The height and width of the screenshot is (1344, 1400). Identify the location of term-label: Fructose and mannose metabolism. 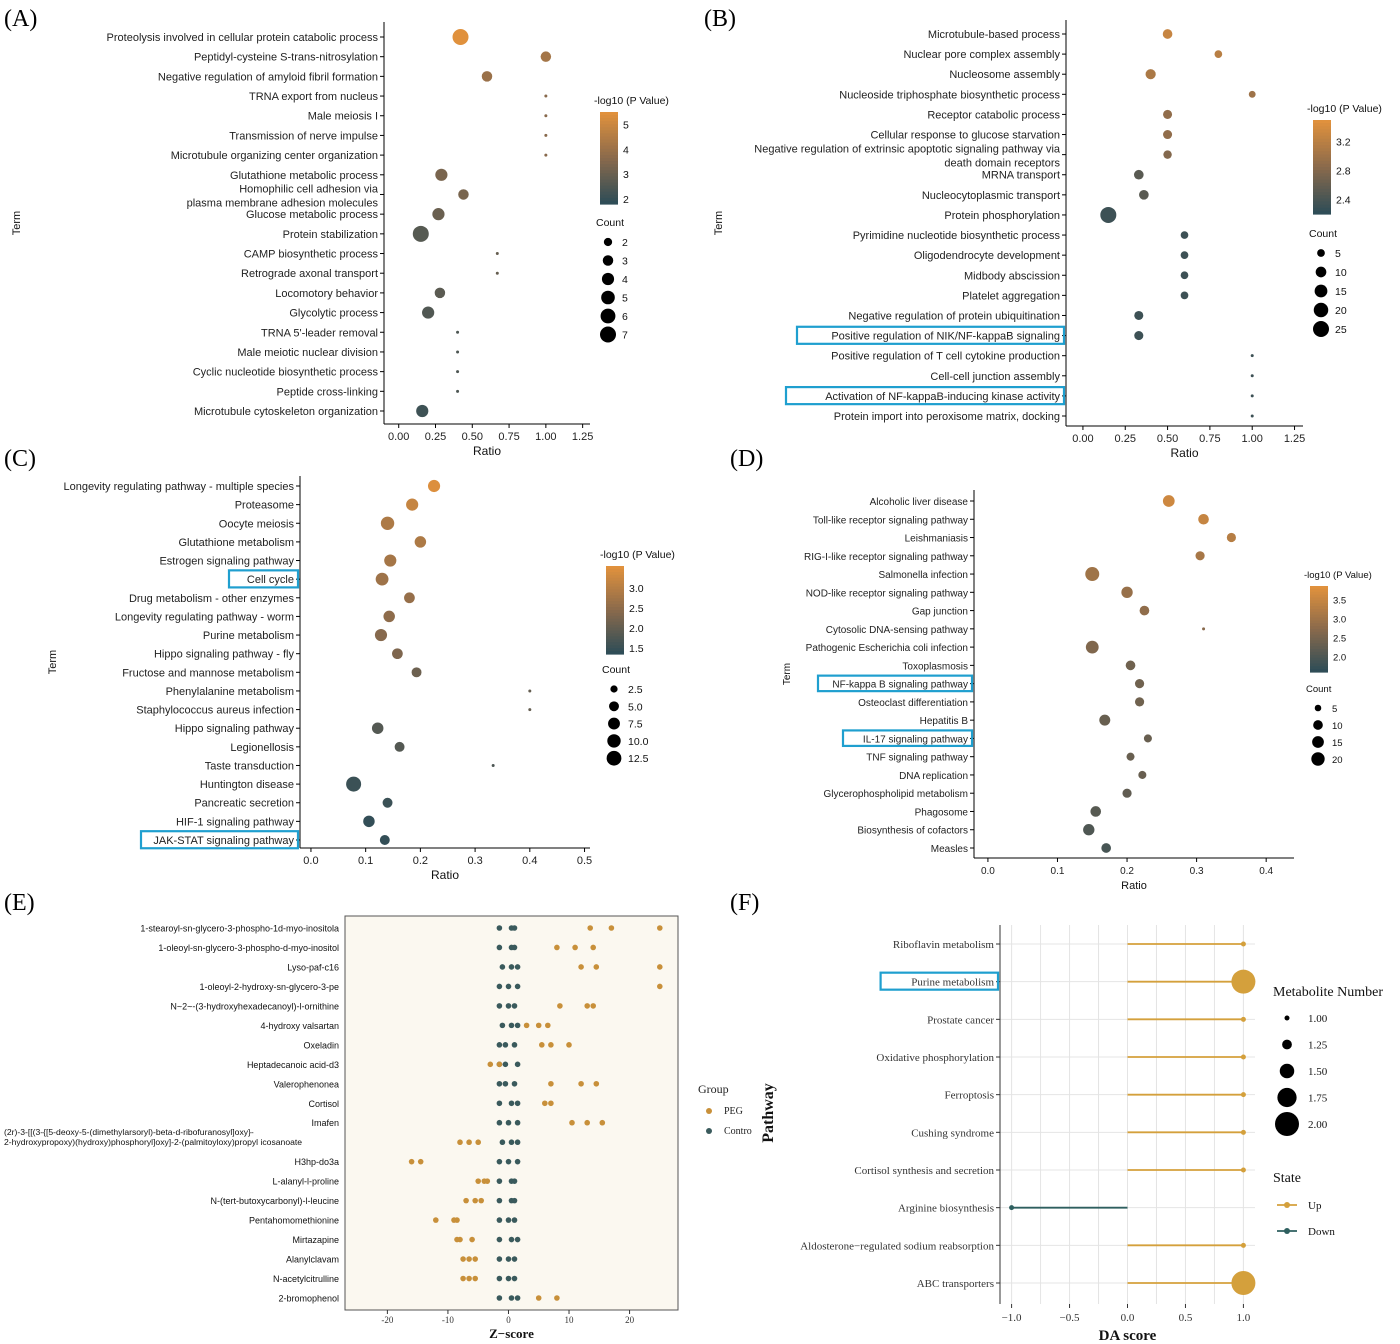
(208, 673).